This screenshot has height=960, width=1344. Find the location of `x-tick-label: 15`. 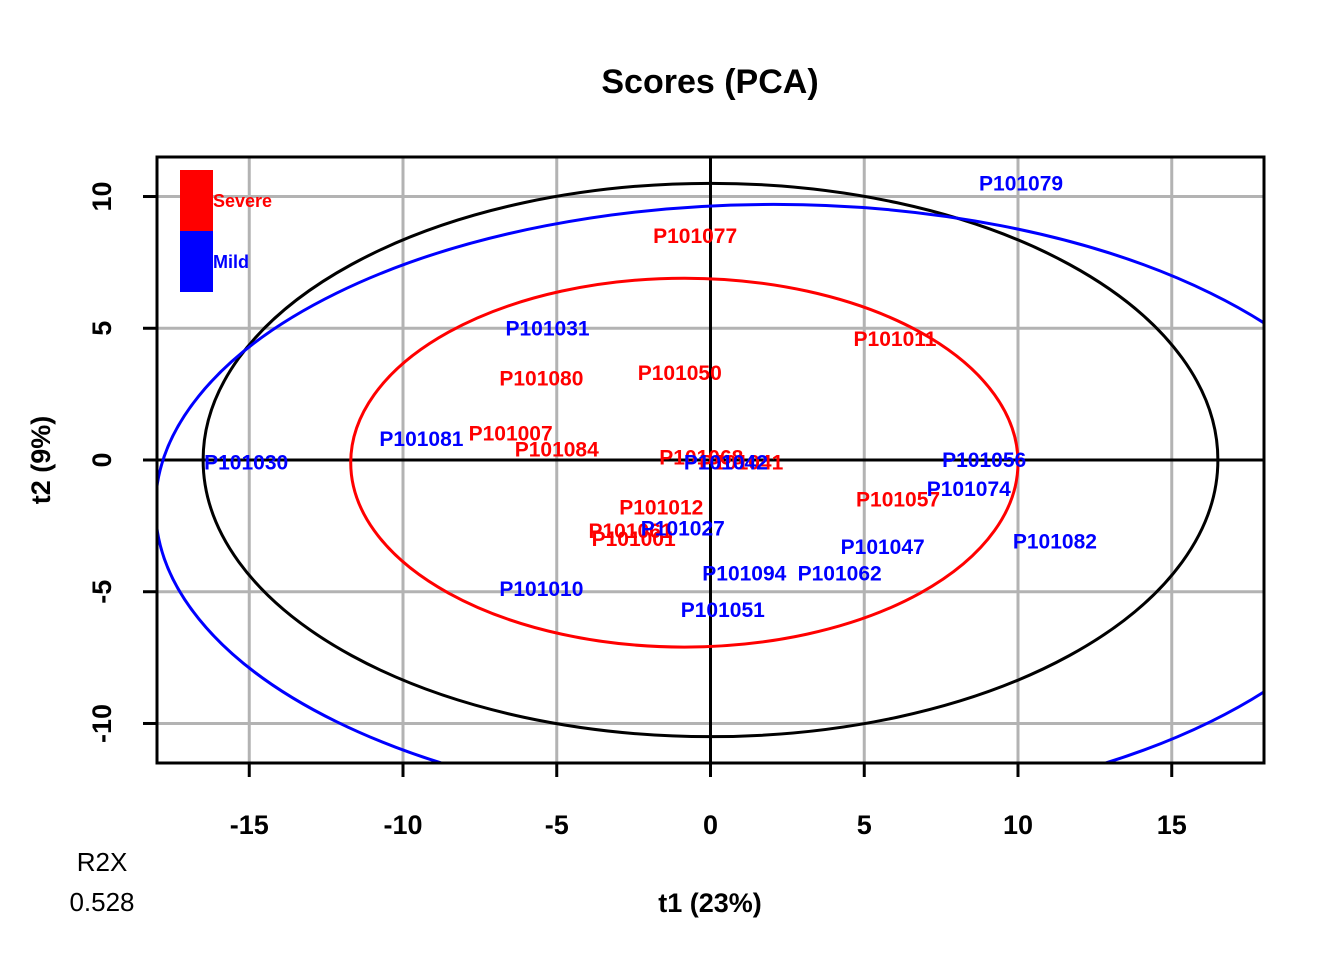

x-tick-label: 15 is located at coordinates (1172, 825).